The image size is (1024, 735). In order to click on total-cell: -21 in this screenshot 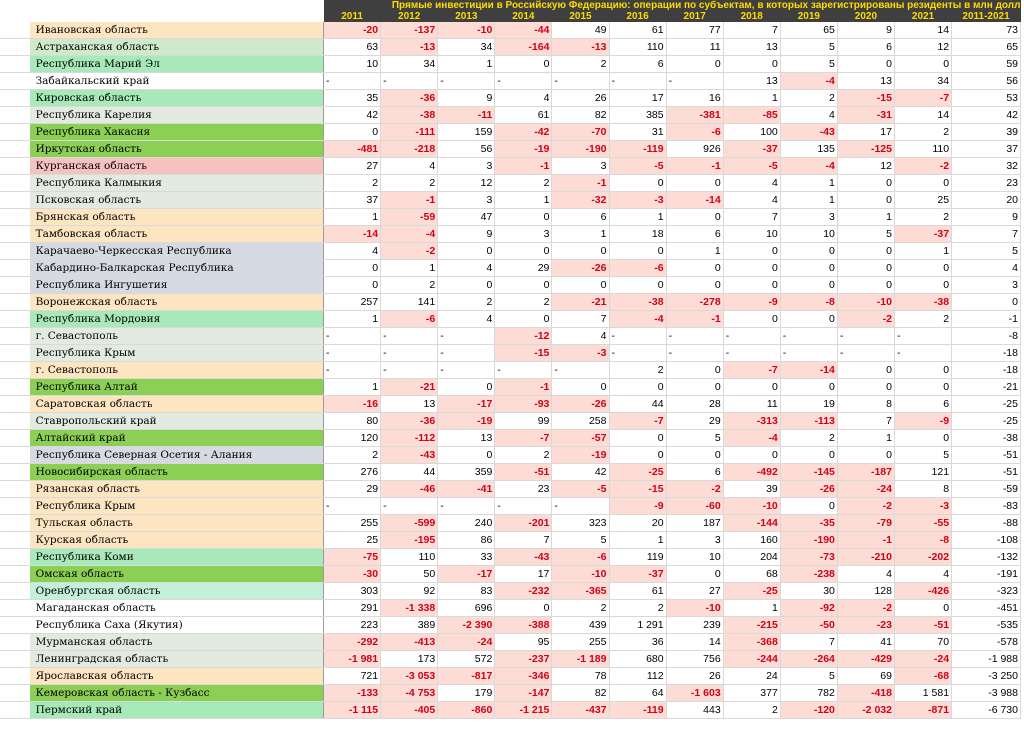, I will do `click(986, 387)`.